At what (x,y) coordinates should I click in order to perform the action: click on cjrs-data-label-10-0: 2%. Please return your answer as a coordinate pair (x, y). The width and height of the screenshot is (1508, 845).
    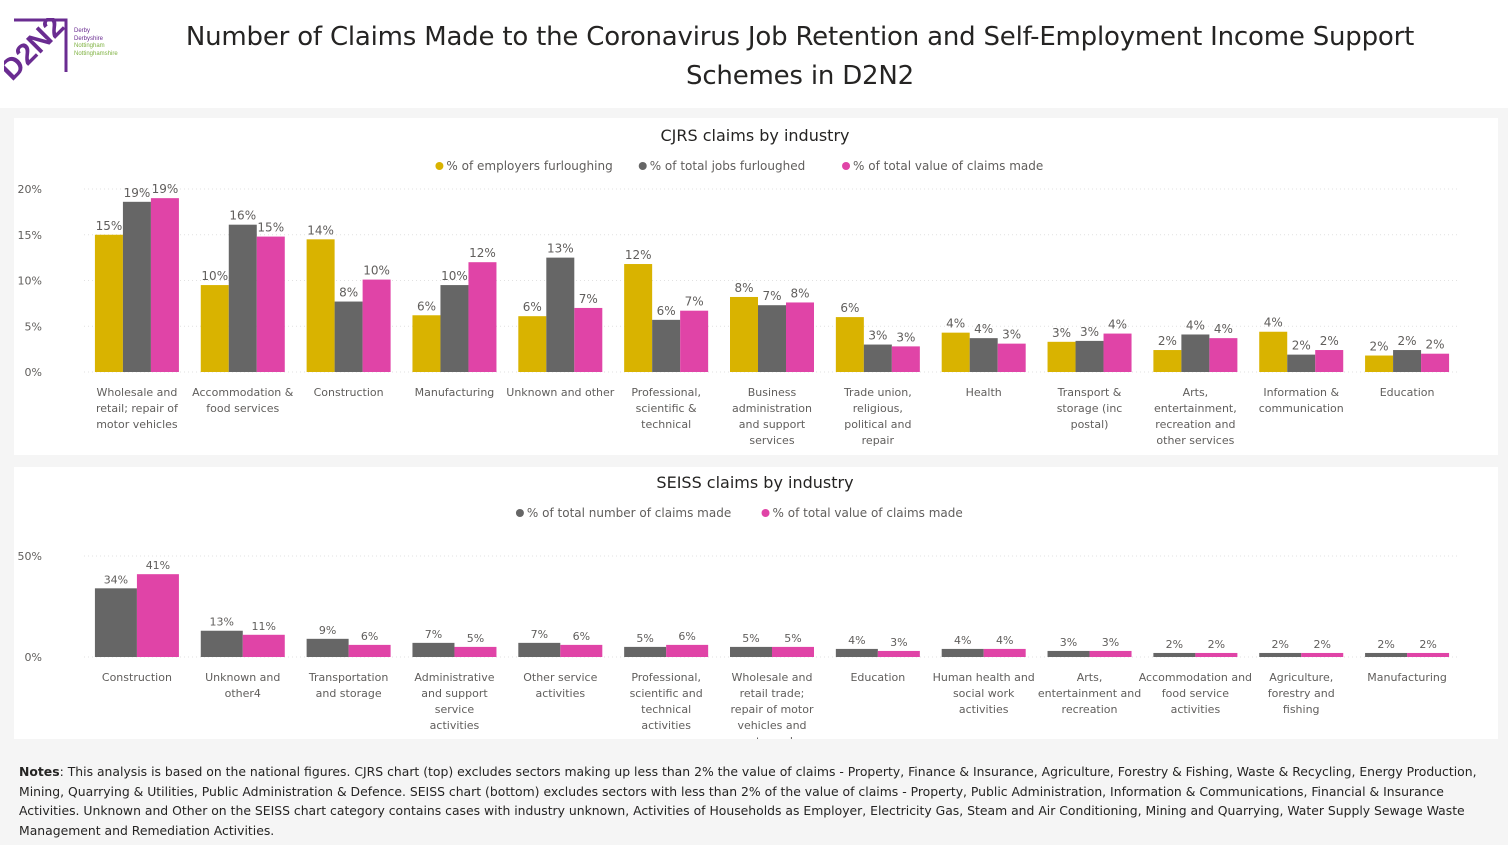
    Looking at the image, I should click on (1167, 341).